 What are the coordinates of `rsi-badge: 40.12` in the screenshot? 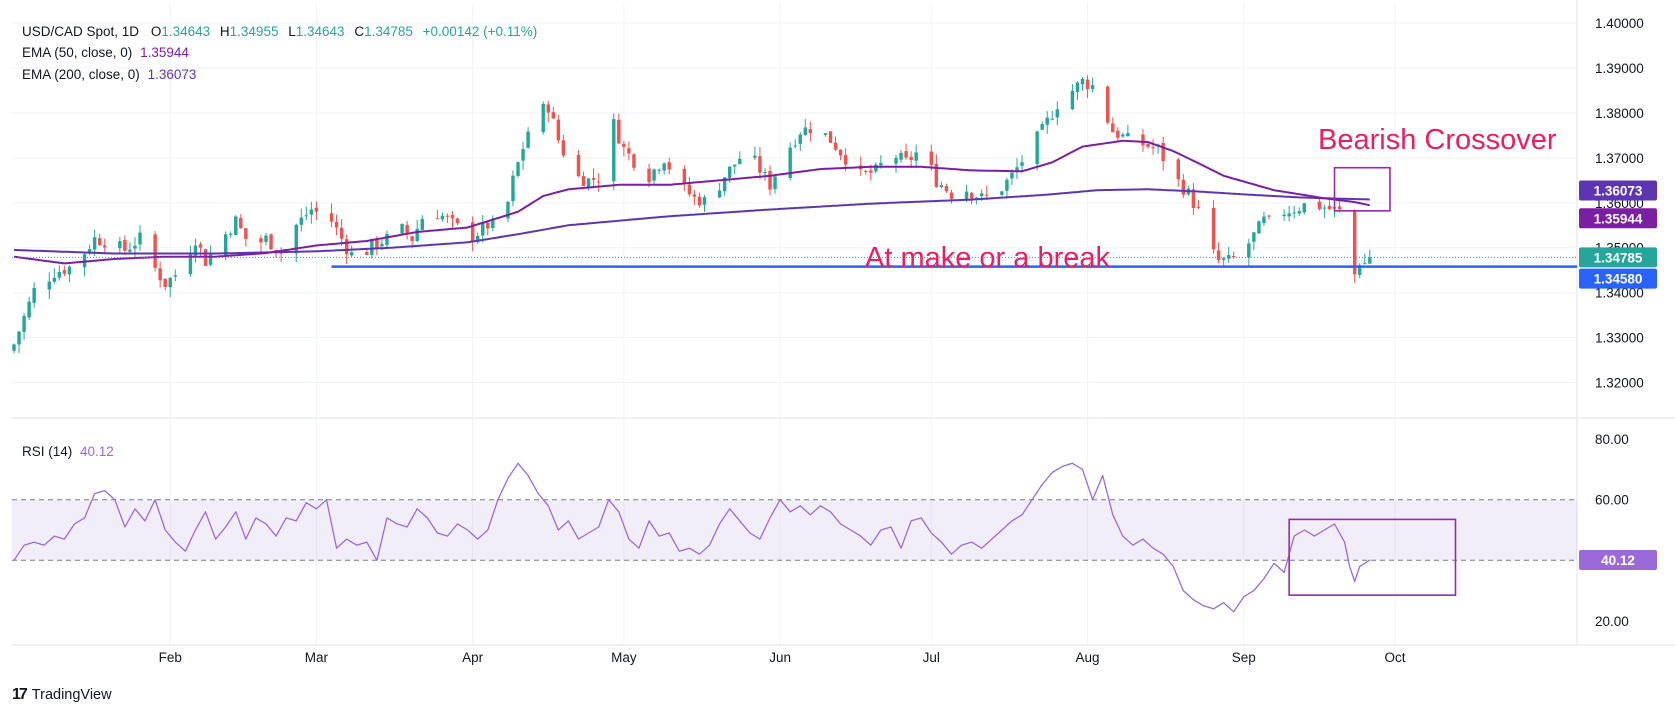 It's located at (1618, 560).